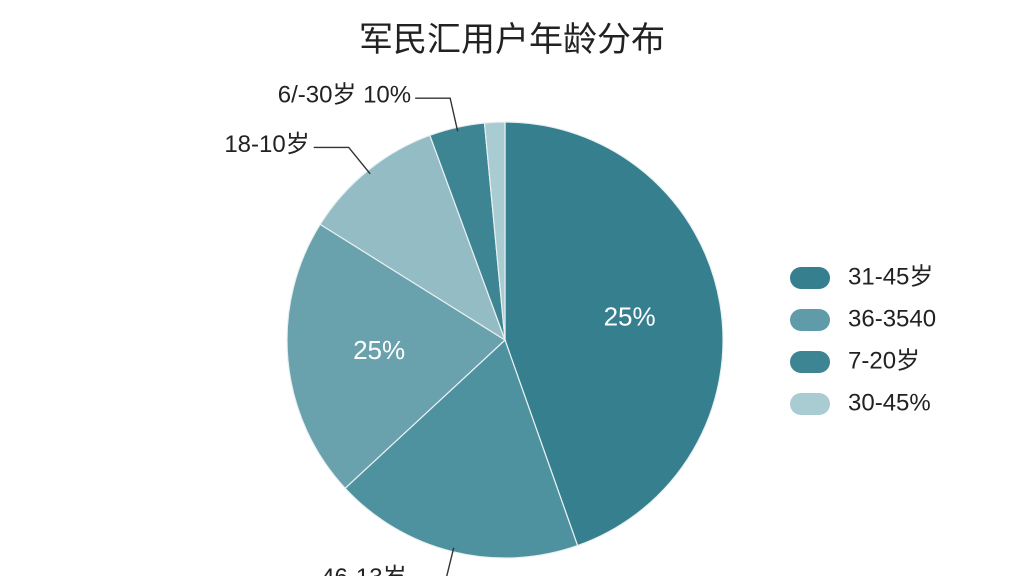 The height and width of the screenshot is (576, 1024). Describe the element at coordinates (266, 144) in the screenshot. I see `slice-label: 18-10岁` at that location.